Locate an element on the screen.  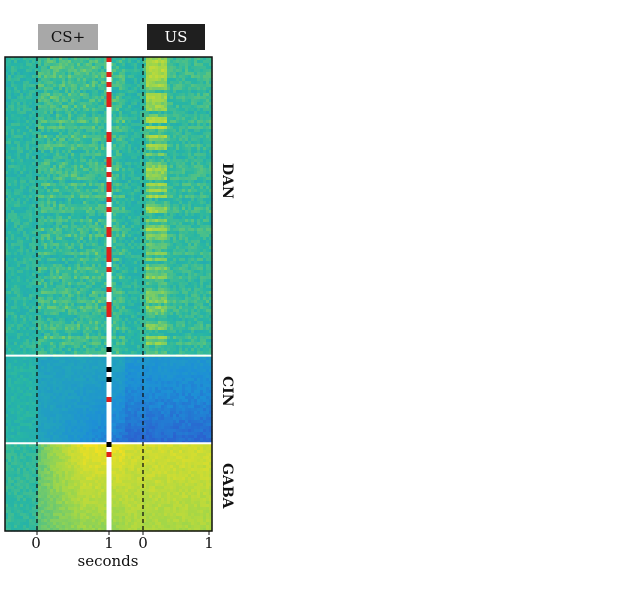
cs-plus-event-tag: CS+ is located at coordinates (68, 37).